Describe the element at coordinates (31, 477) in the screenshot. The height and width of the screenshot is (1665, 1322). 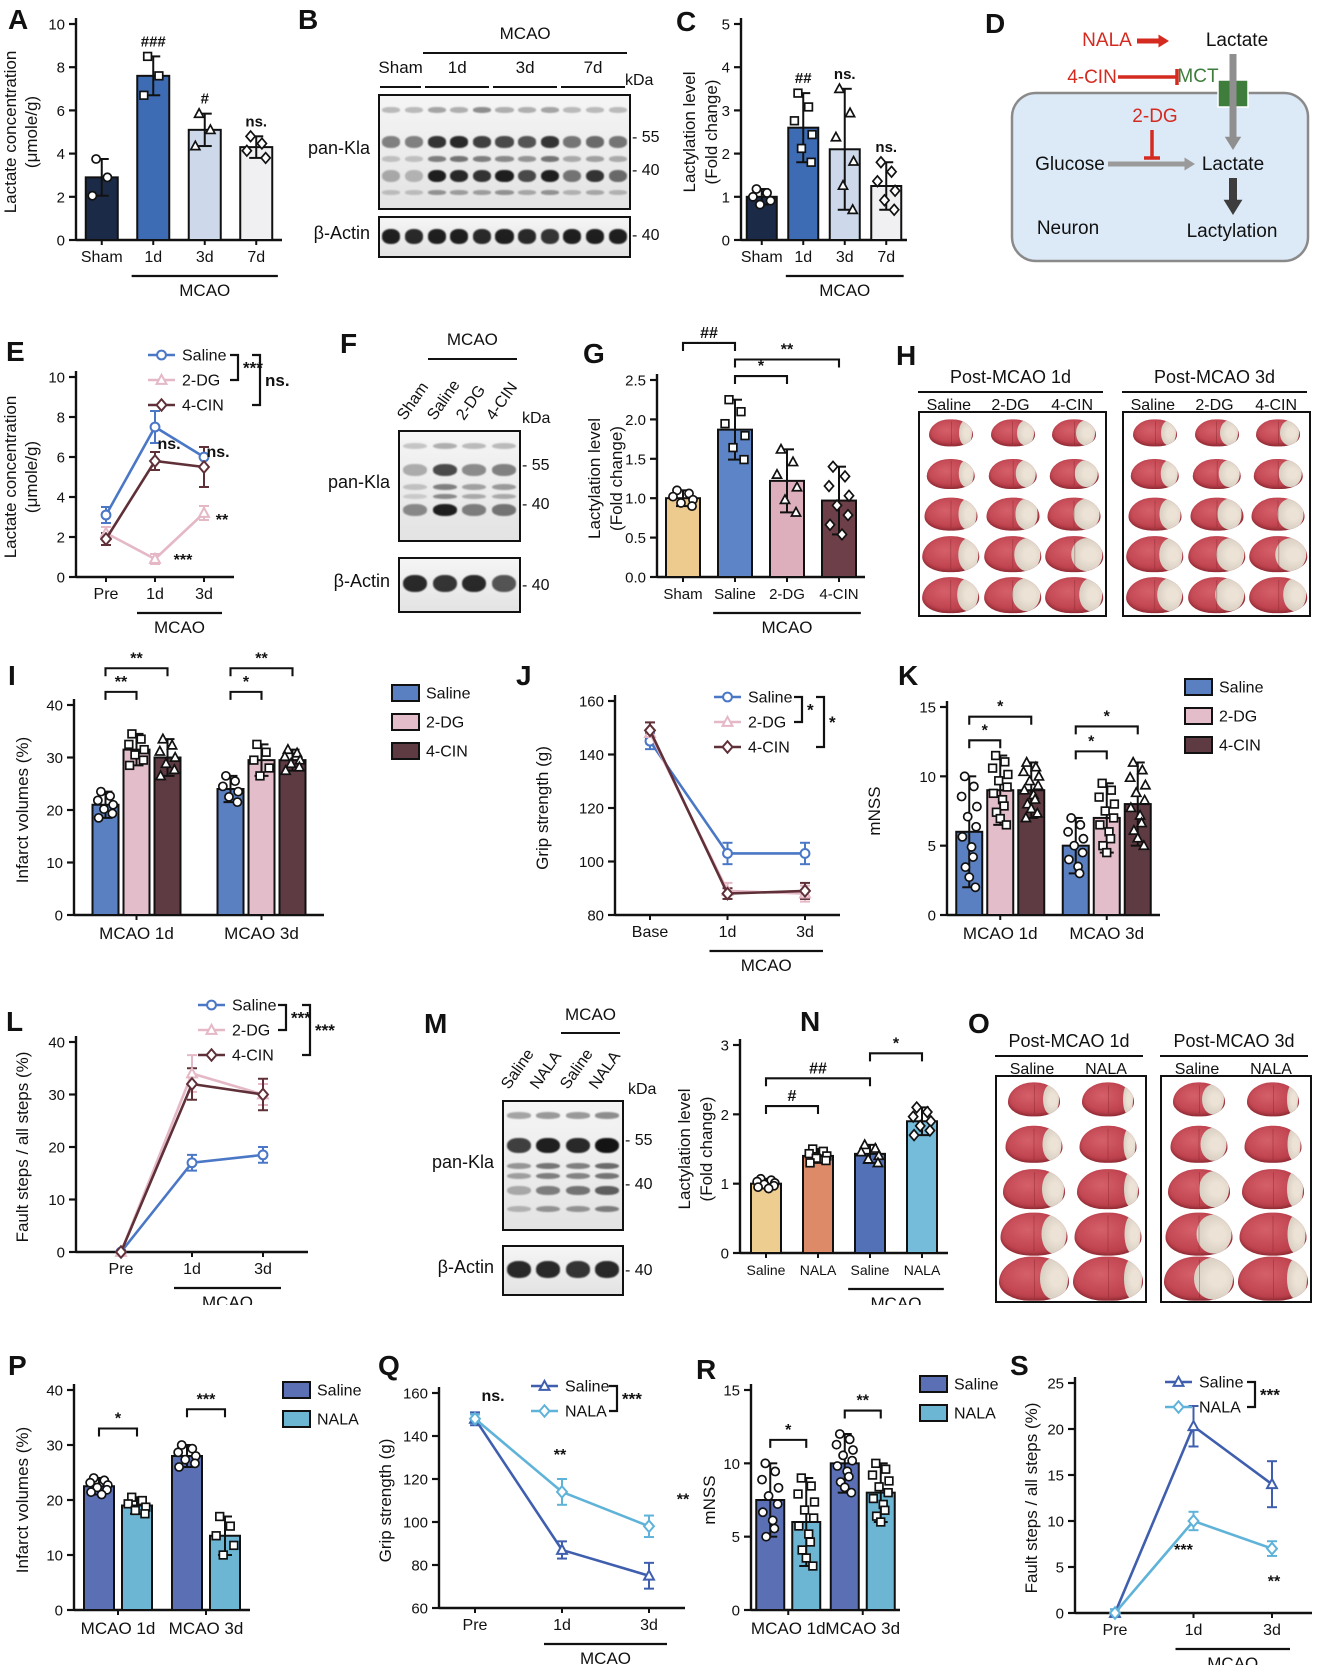
I see `svg-text: (μmole/g)` at that location.